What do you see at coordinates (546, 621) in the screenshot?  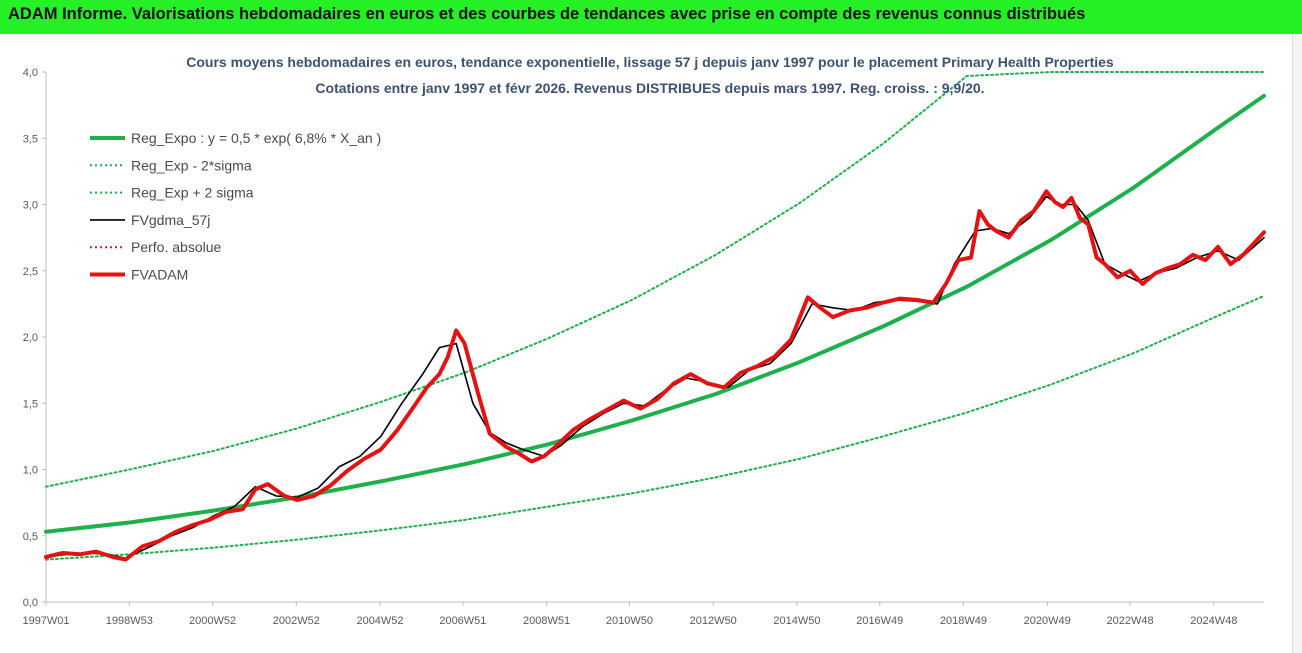 I see `x-tick-label: 2008W51` at bounding box center [546, 621].